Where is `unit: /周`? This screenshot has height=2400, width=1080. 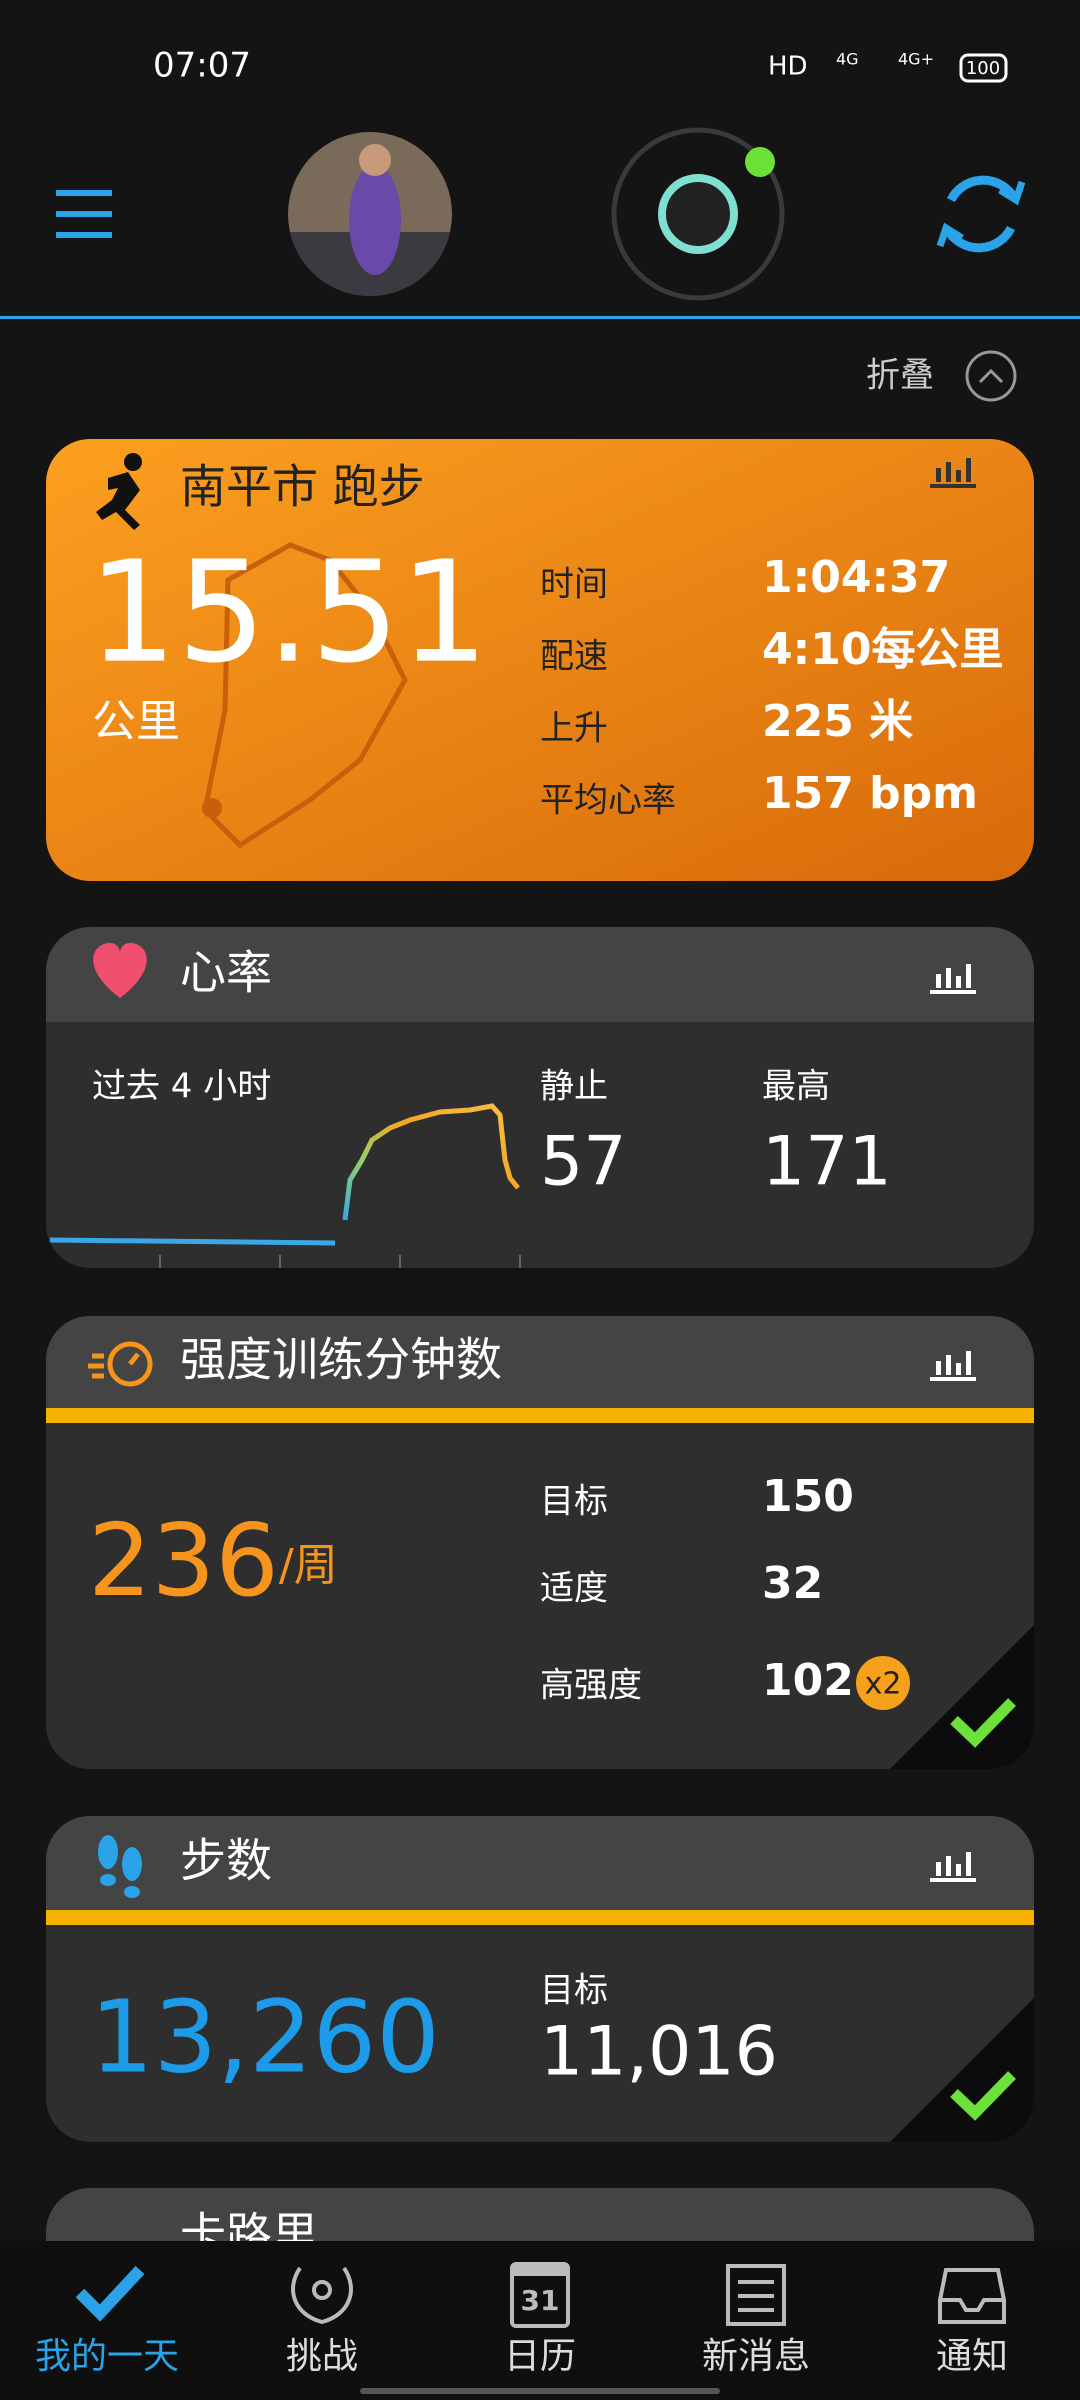
unit: /周 is located at coordinates (308, 1565).